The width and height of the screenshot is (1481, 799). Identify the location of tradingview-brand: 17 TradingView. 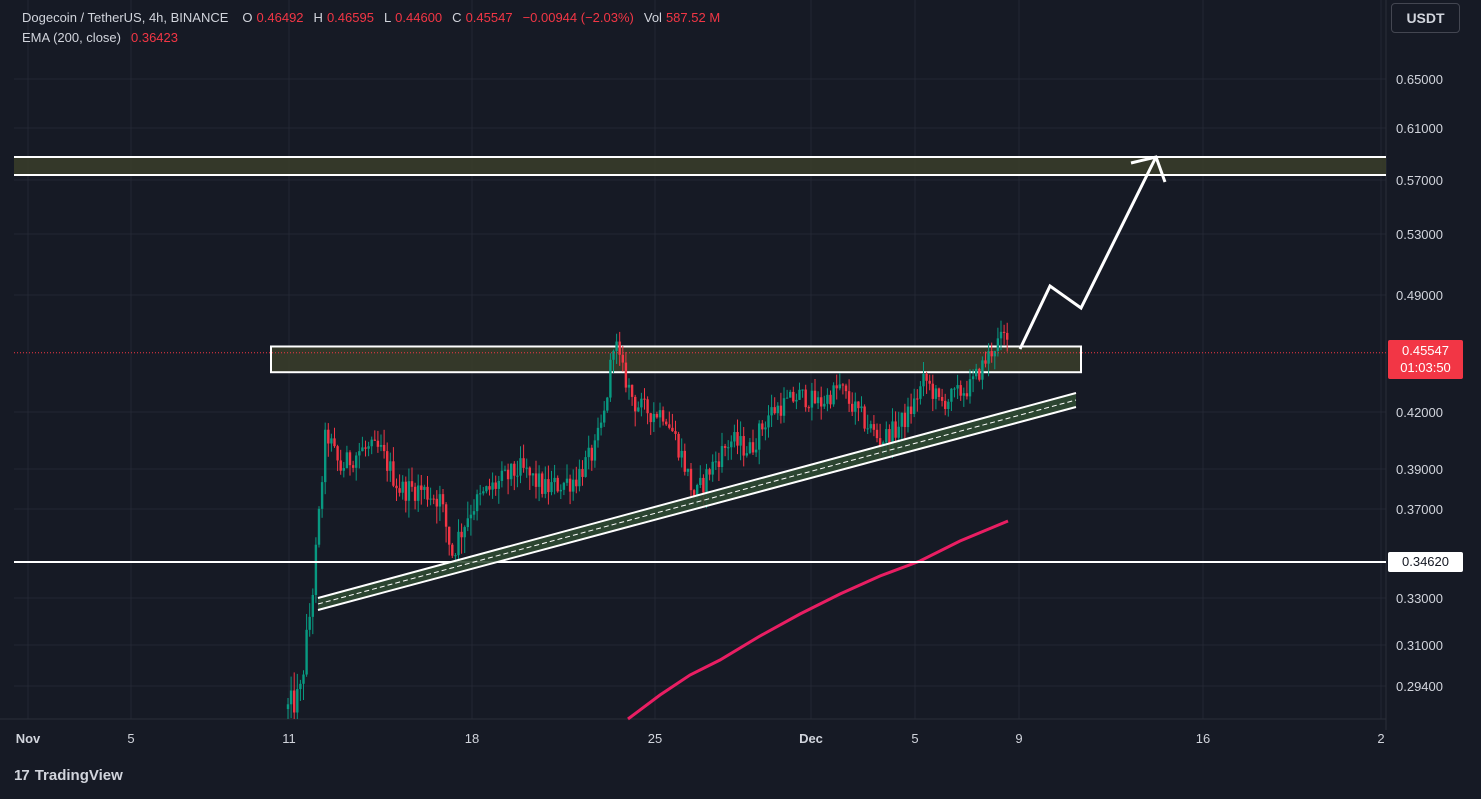
(68, 775).